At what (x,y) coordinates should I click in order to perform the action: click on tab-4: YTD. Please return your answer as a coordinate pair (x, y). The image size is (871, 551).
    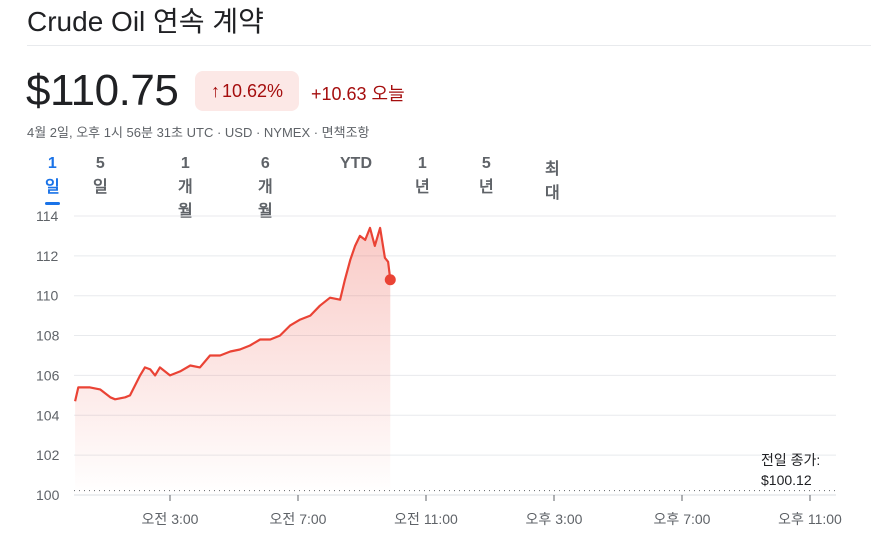
    Looking at the image, I should click on (356, 163).